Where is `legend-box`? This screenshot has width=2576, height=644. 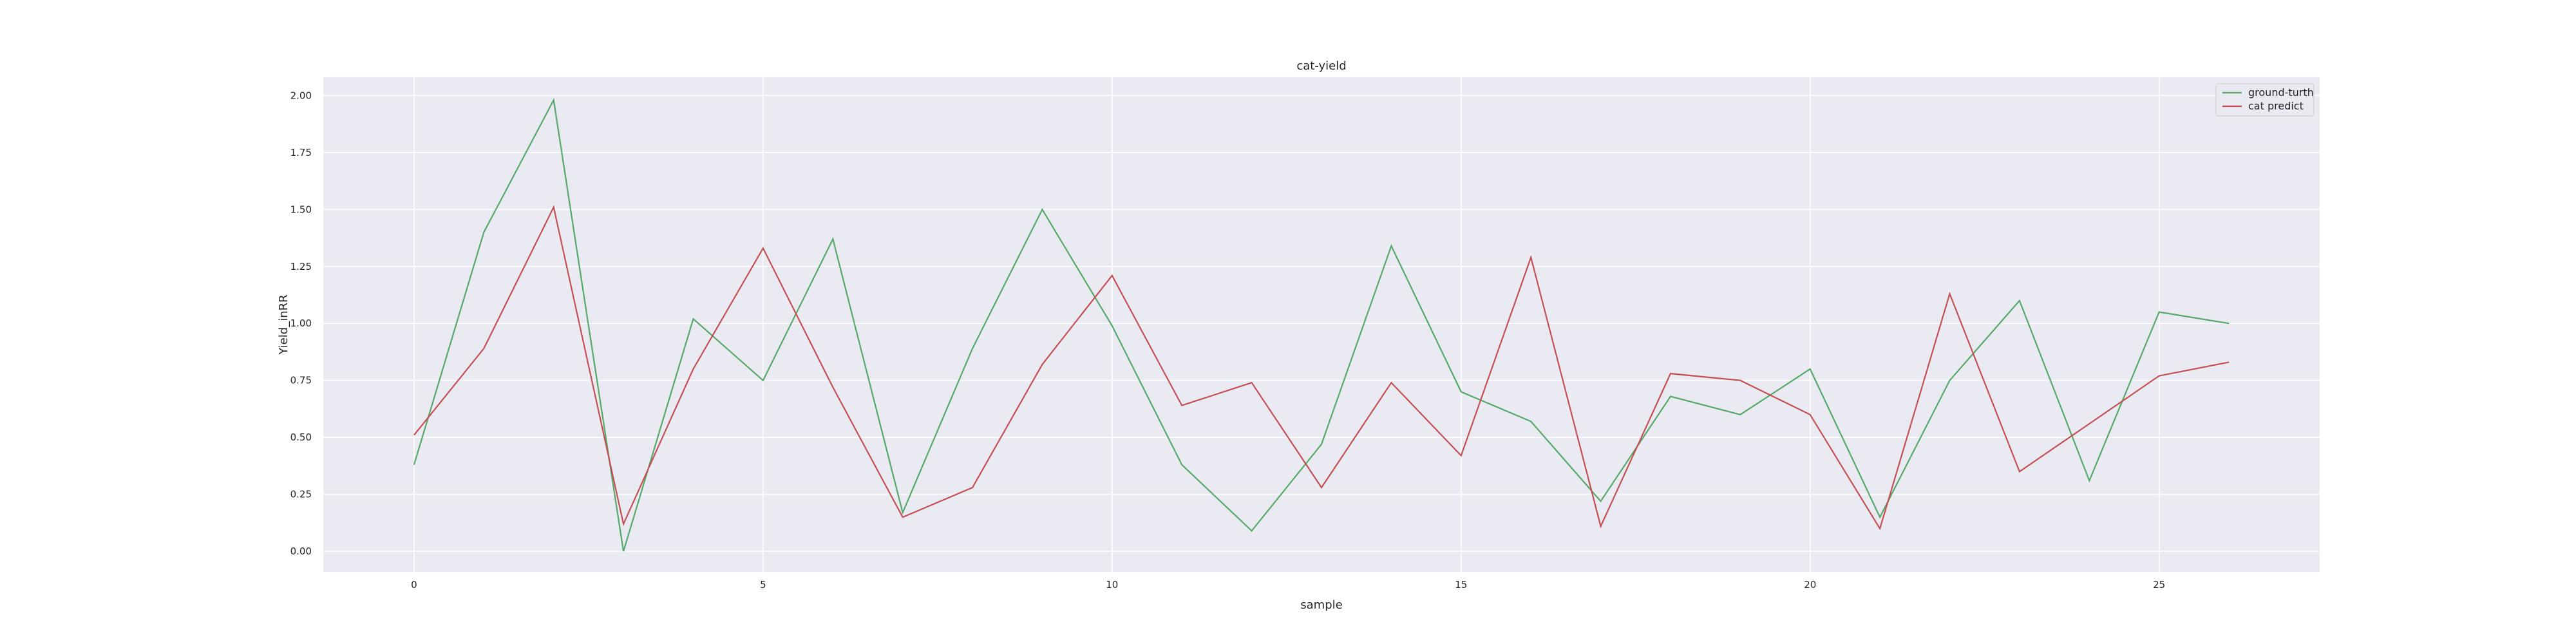
legend-box is located at coordinates (2265, 100).